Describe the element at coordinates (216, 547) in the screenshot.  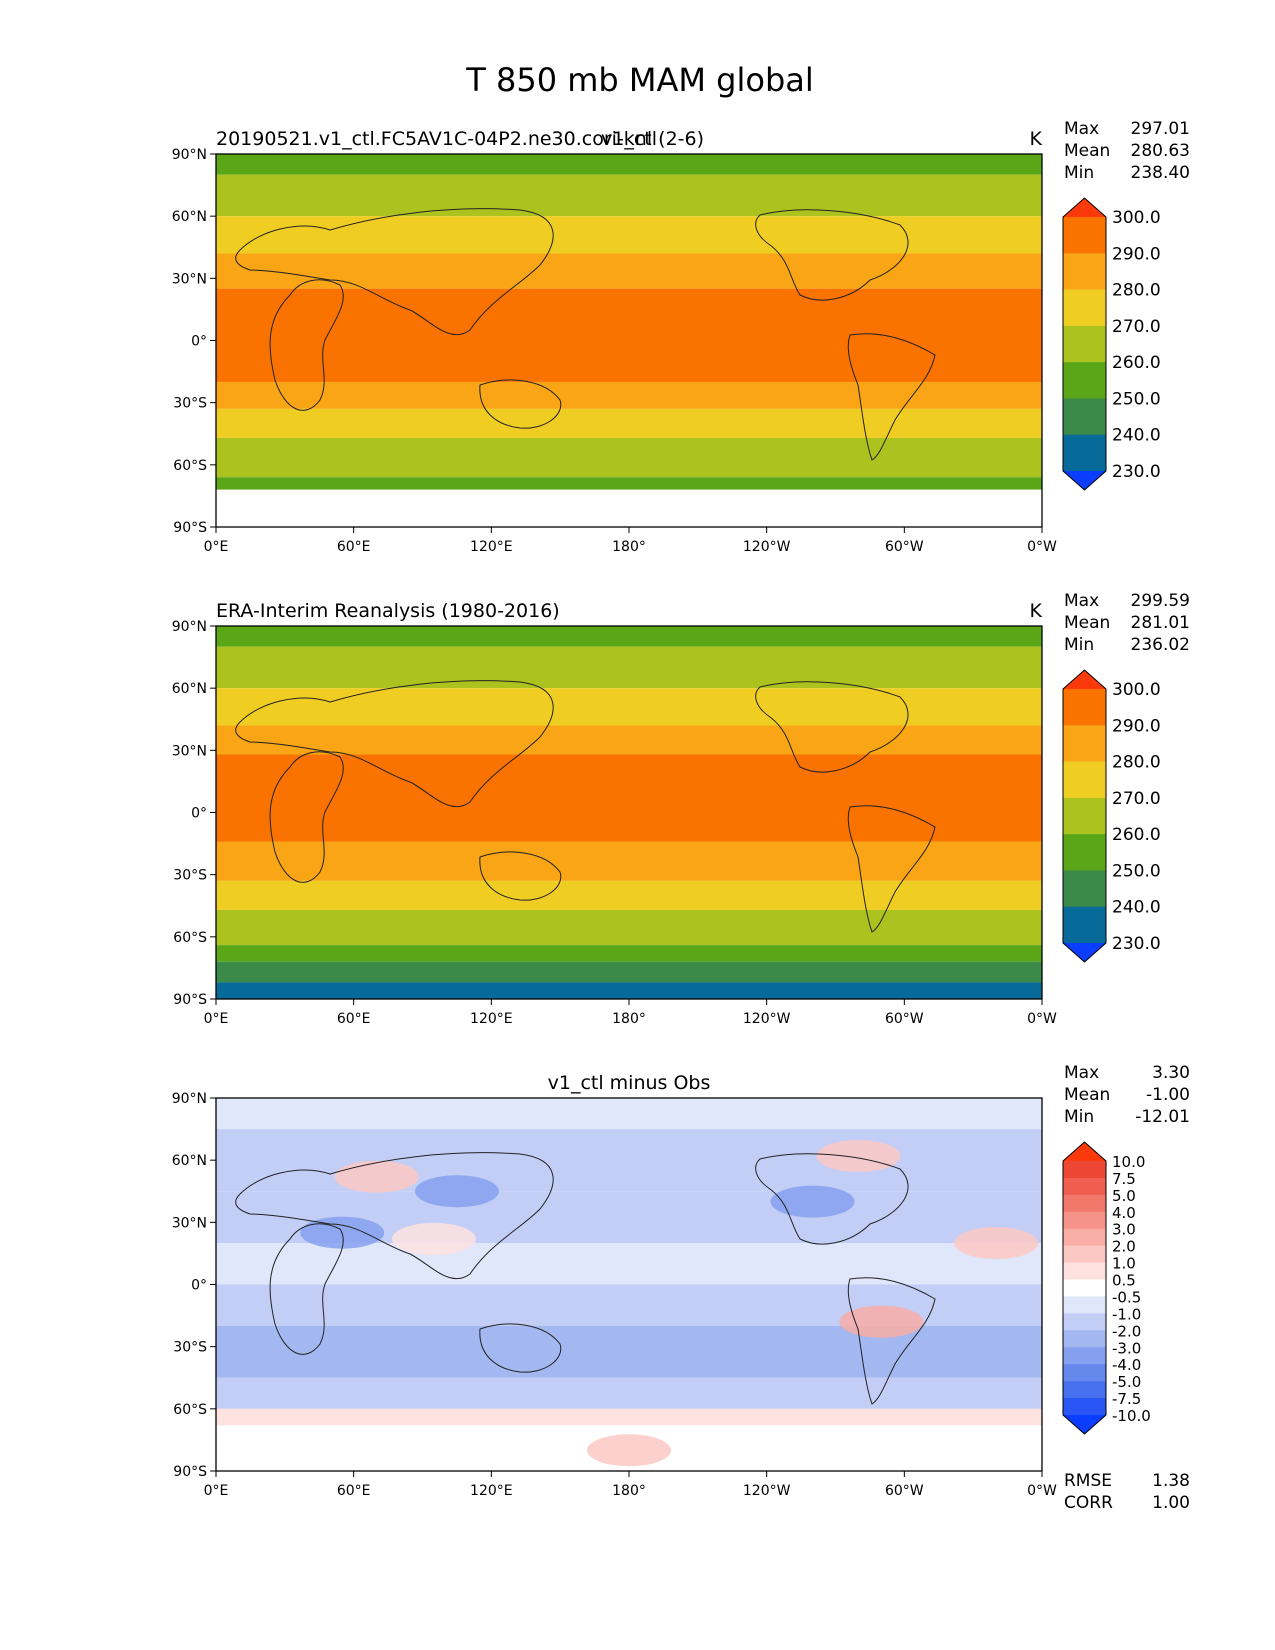
I see `lon-tick-label: 0°E` at that location.